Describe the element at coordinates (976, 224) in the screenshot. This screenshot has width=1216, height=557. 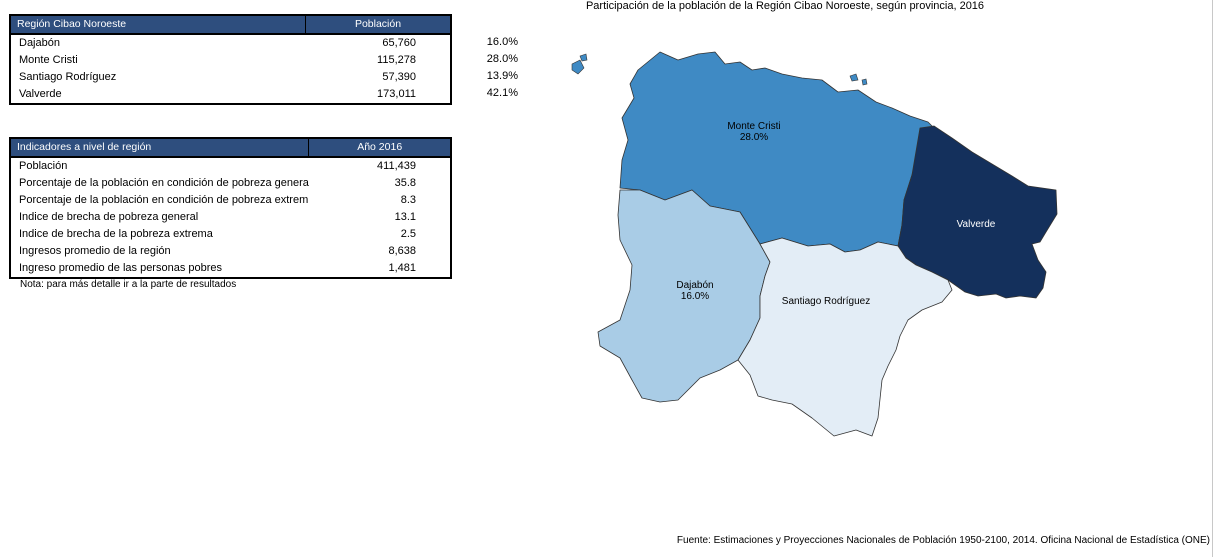
I see `label-valverde: Valverde` at that location.